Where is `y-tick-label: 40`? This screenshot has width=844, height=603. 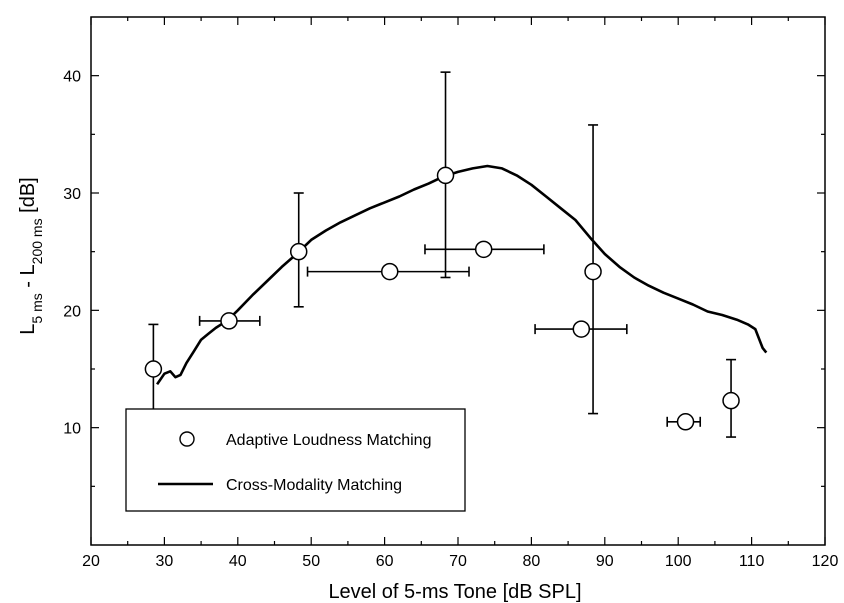
y-tick-label: 40 is located at coordinates (72, 77).